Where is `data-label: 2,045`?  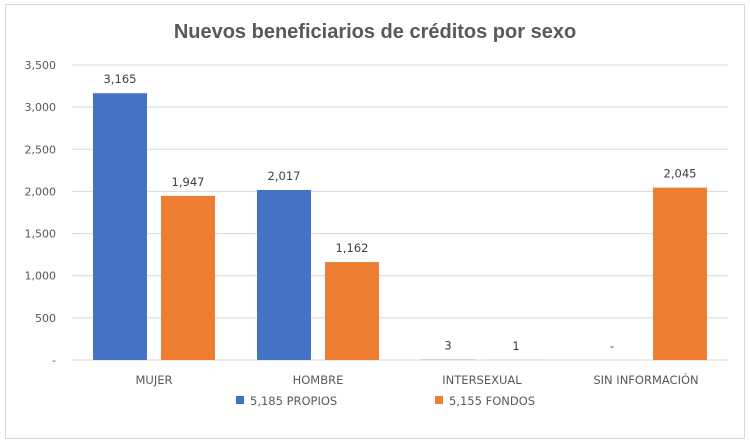
data-label: 2,045 is located at coordinates (680, 174).